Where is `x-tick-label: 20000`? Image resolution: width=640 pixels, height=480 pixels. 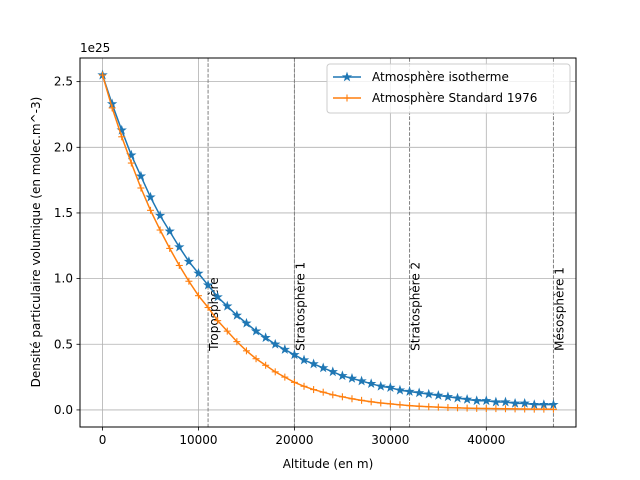
x-tick-label: 20000 is located at coordinates (294, 440).